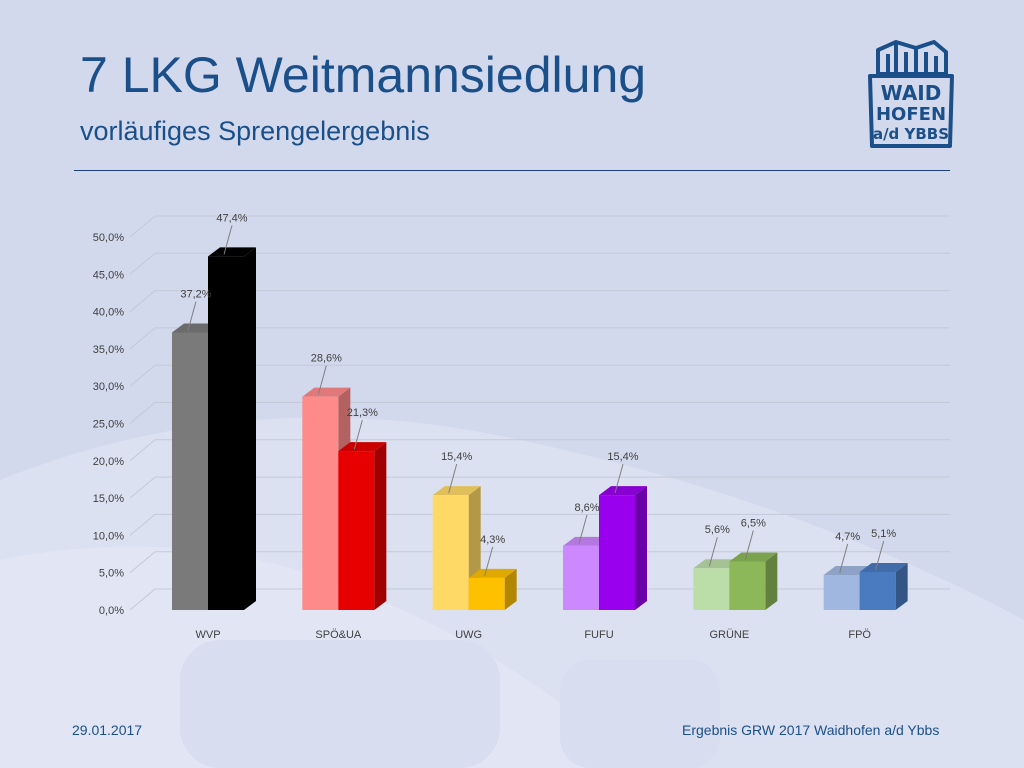 The height and width of the screenshot is (768, 1024). Describe the element at coordinates (598, 635) in the screenshot. I see `category-label: FUFU` at that location.